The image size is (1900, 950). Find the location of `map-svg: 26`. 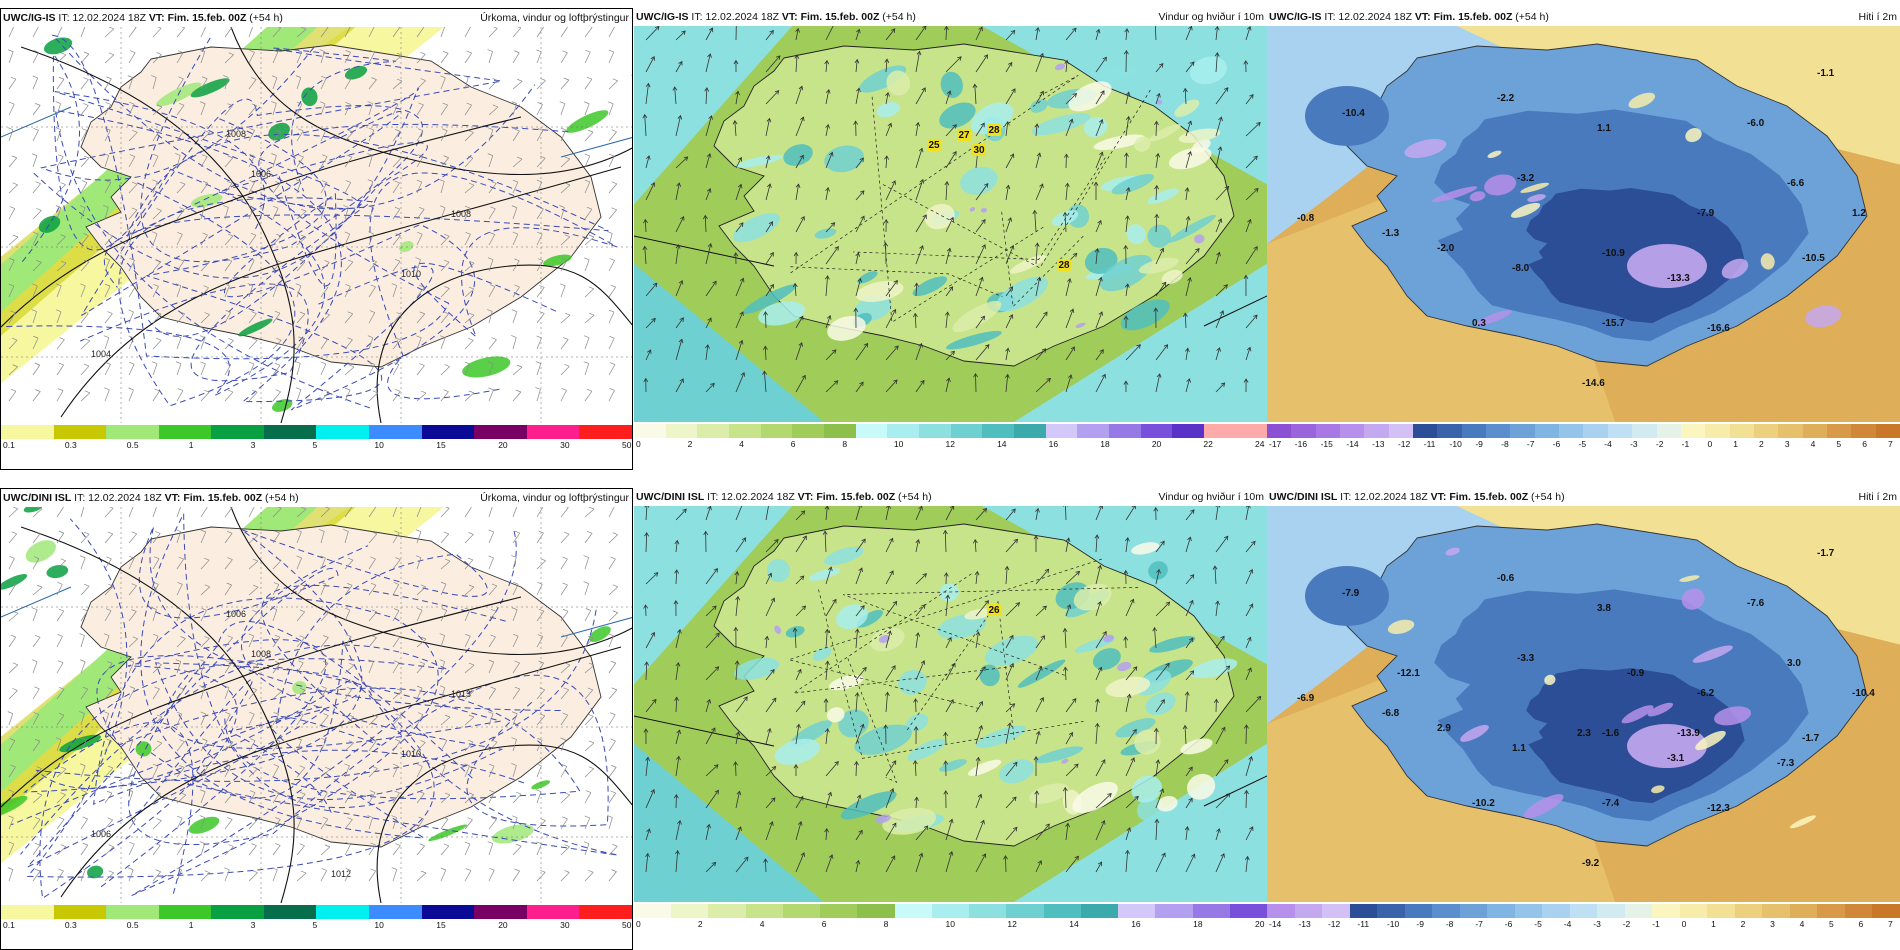

map-svg: 26 is located at coordinates (950, 704).